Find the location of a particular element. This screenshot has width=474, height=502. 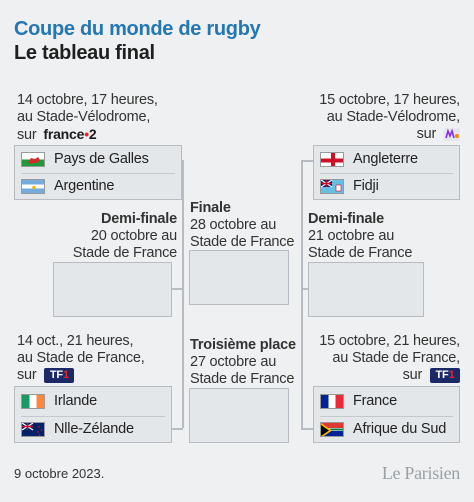

match-box-semi-right is located at coordinates (366, 289).